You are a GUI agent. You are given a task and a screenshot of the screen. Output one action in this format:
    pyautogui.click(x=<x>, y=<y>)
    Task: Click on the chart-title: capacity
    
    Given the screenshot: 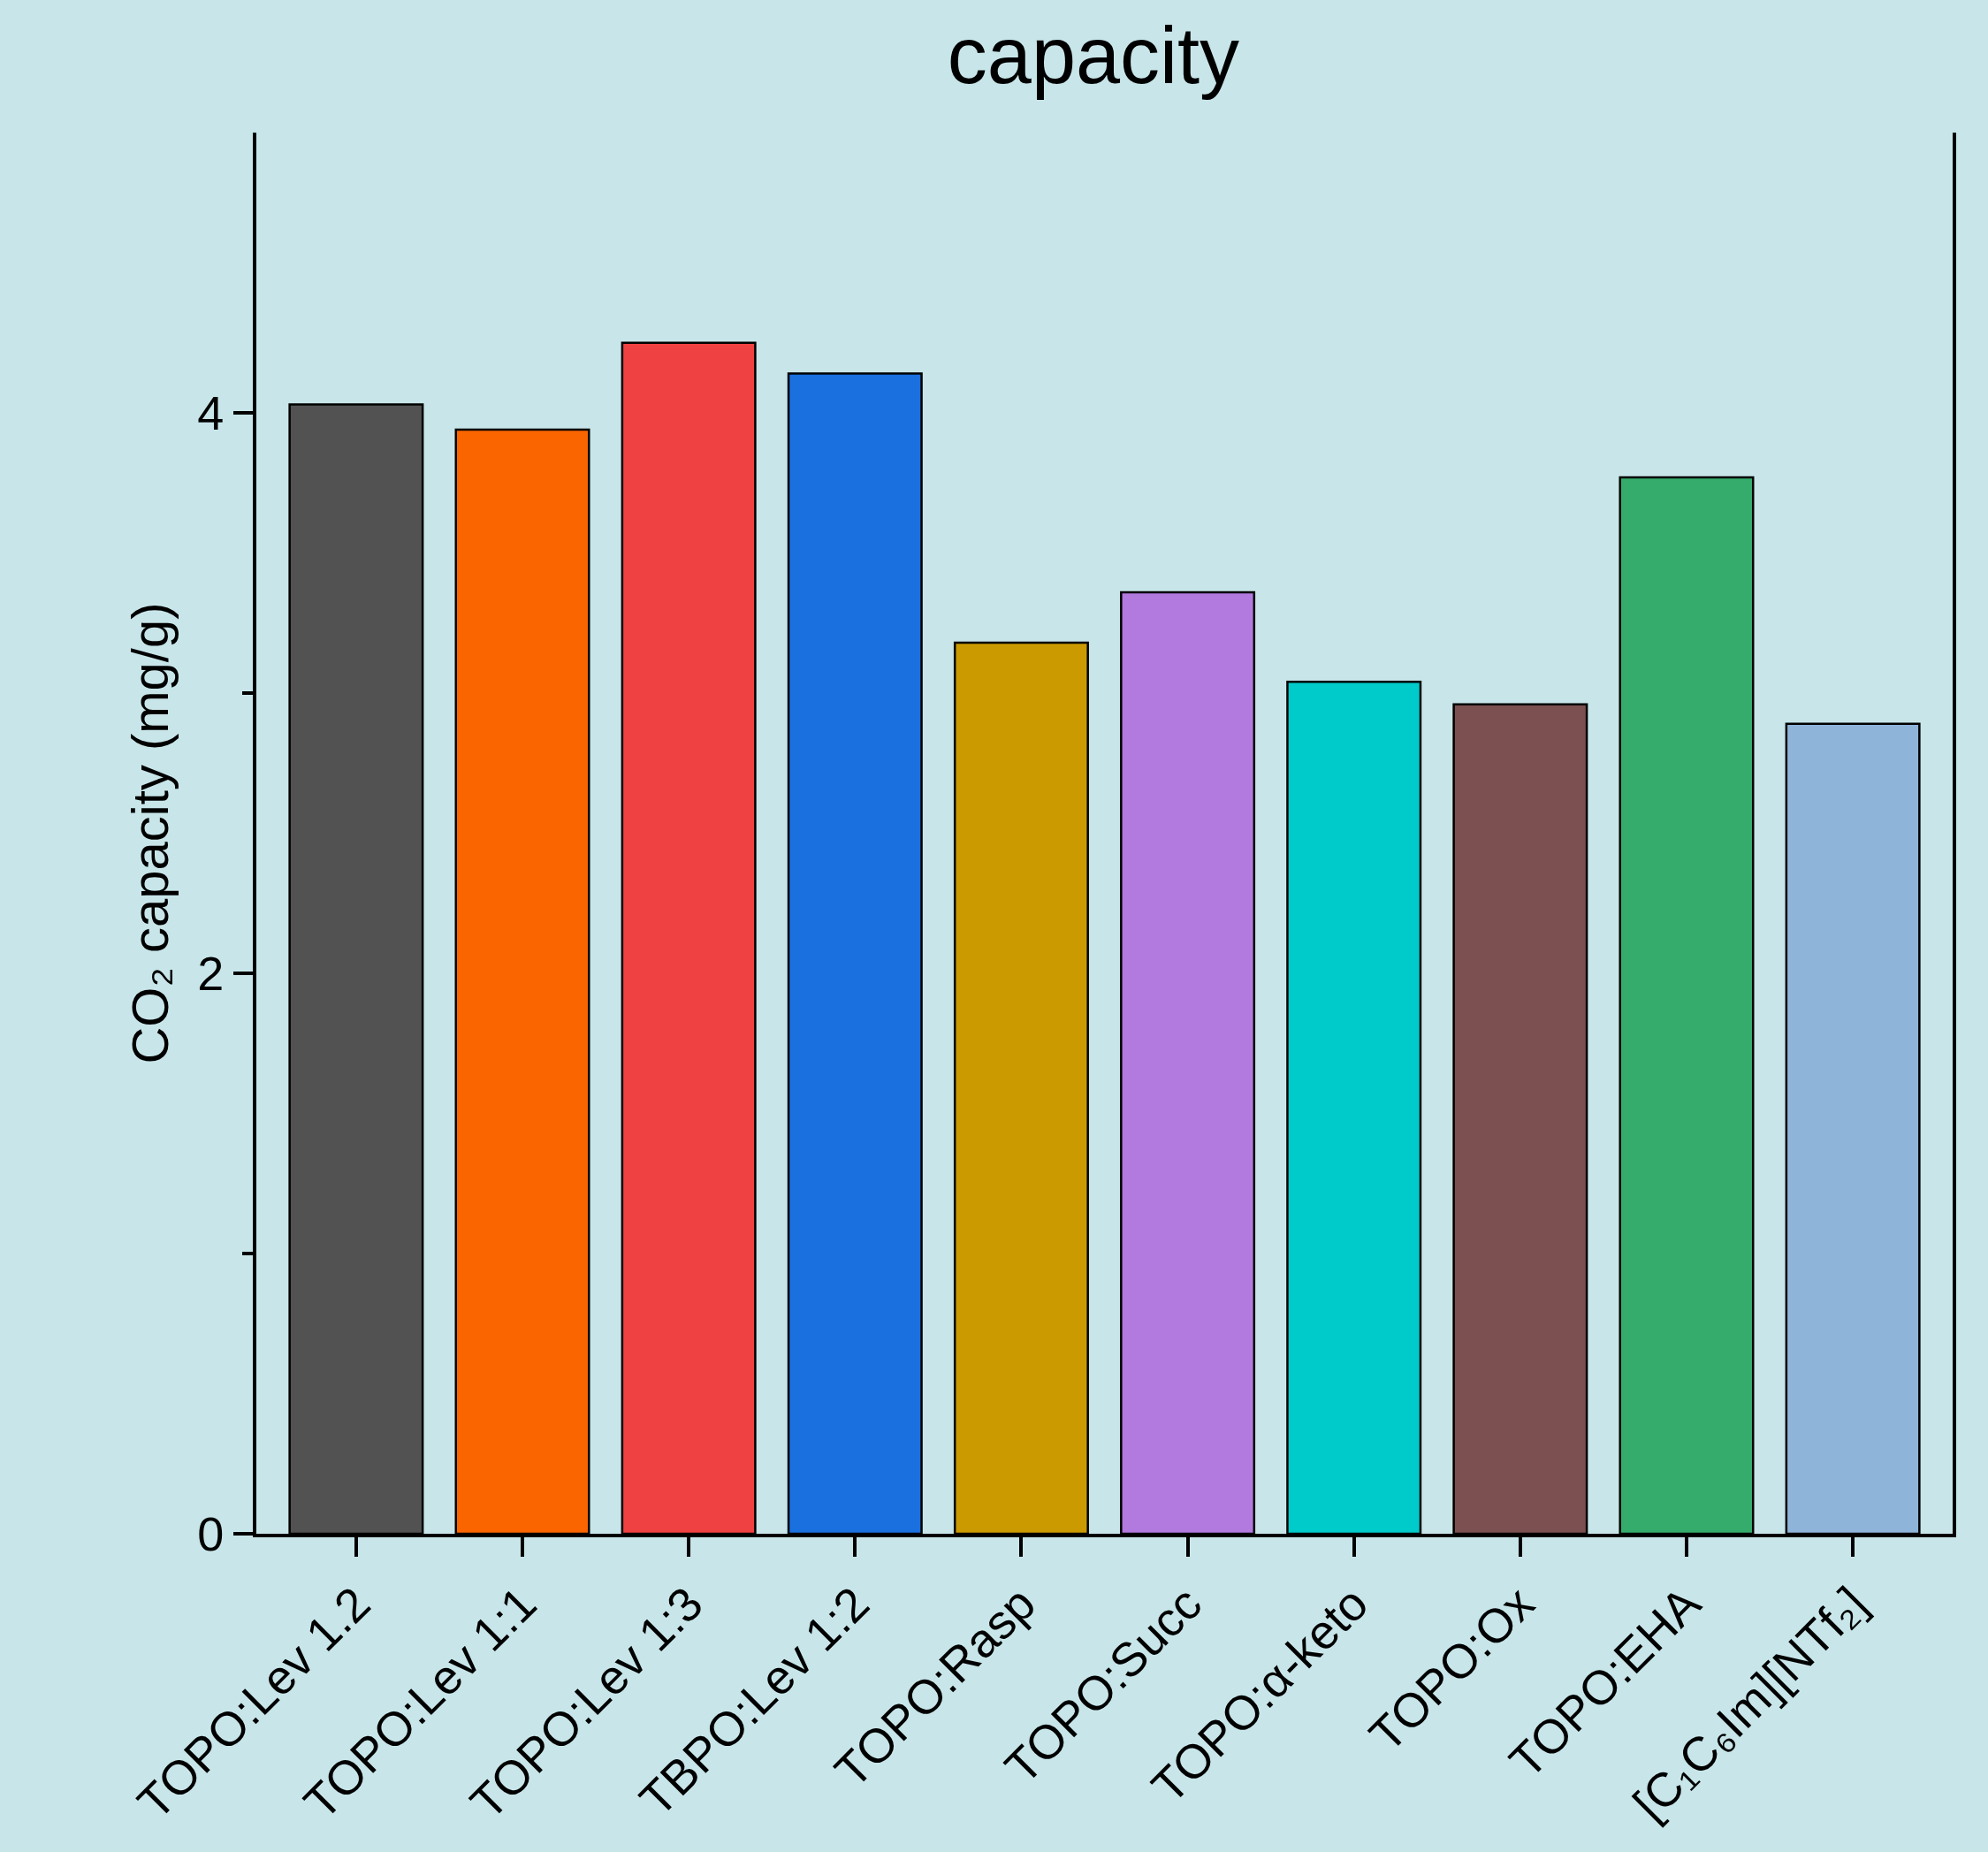 What is the action you would take?
    pyautogui.click(x=1093, y=56)
    